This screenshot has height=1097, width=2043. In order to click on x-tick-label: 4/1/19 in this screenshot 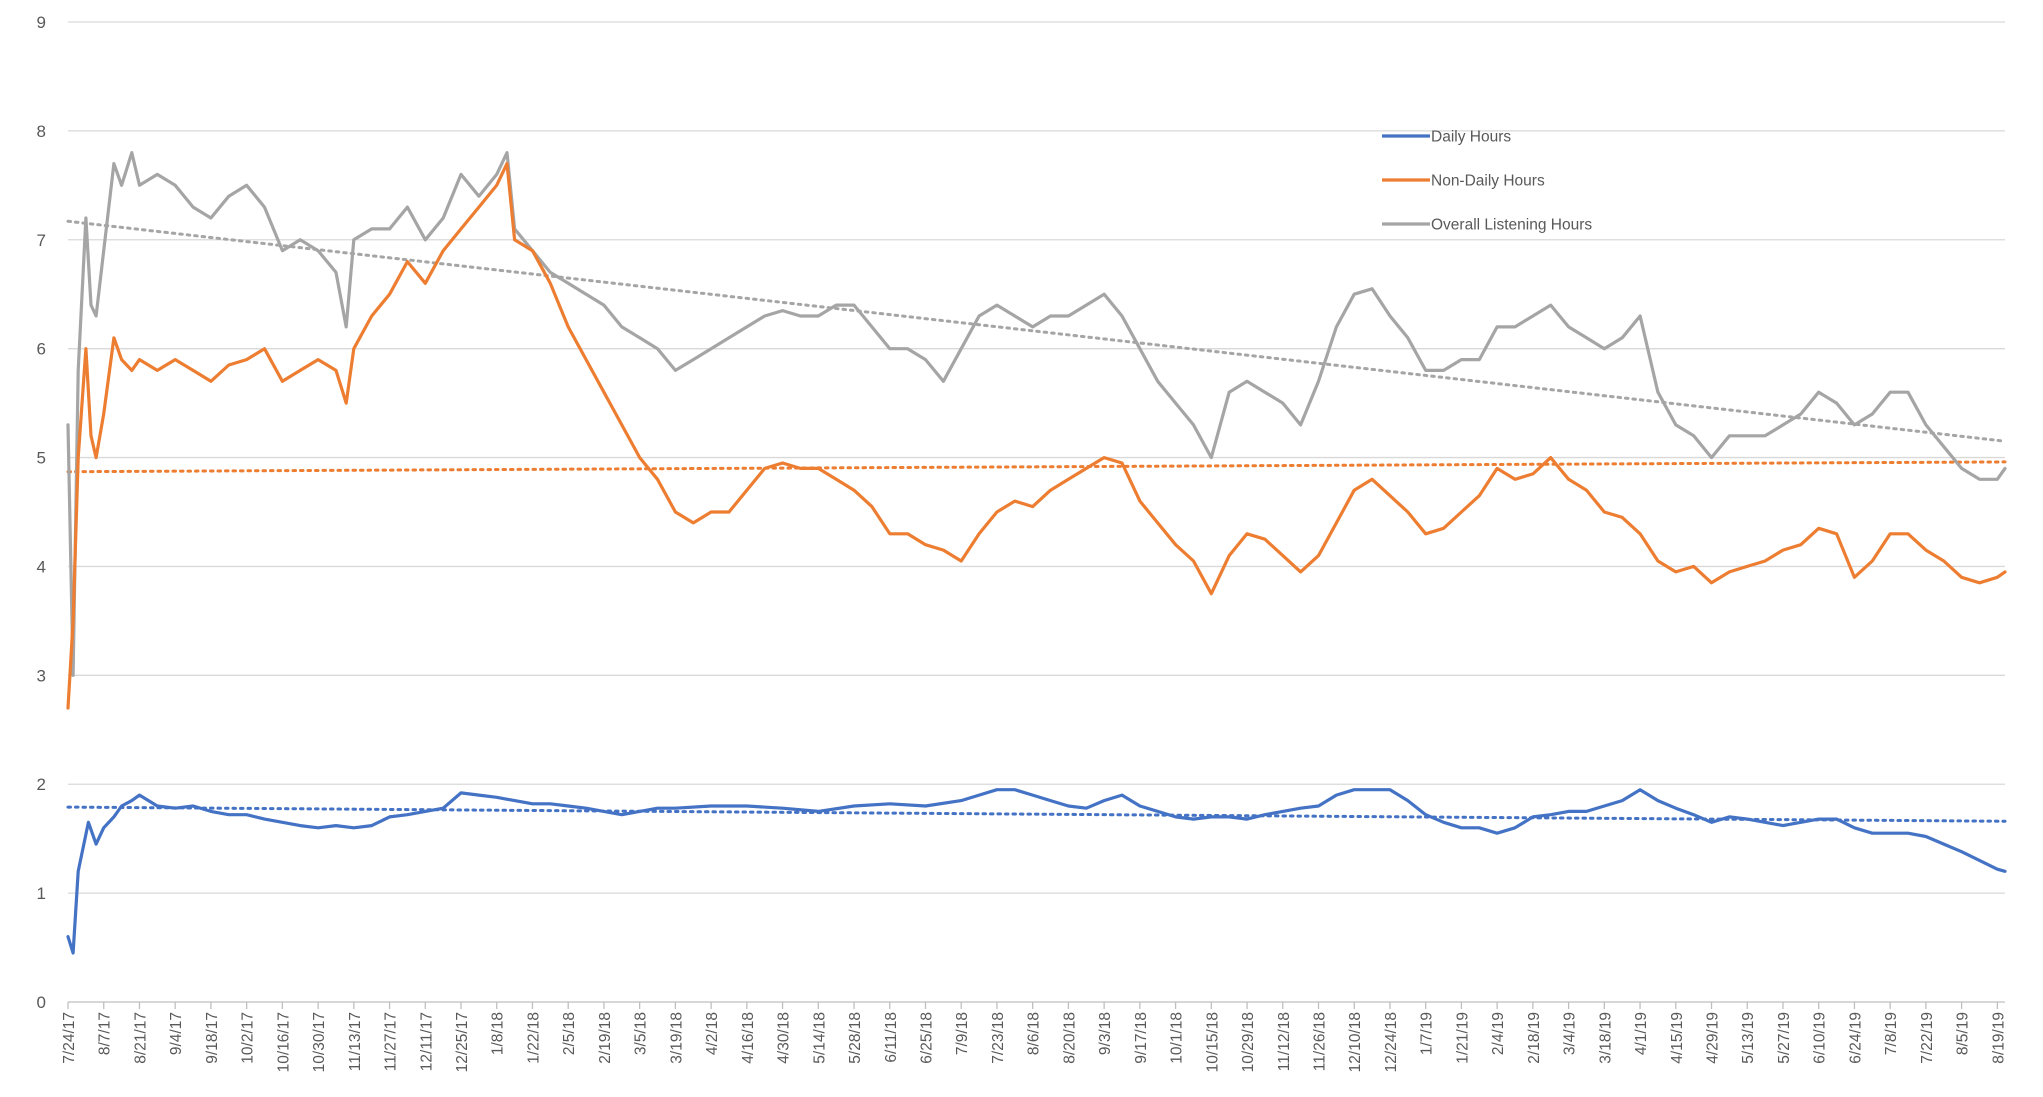, I will do `click(1641, 1033)`.